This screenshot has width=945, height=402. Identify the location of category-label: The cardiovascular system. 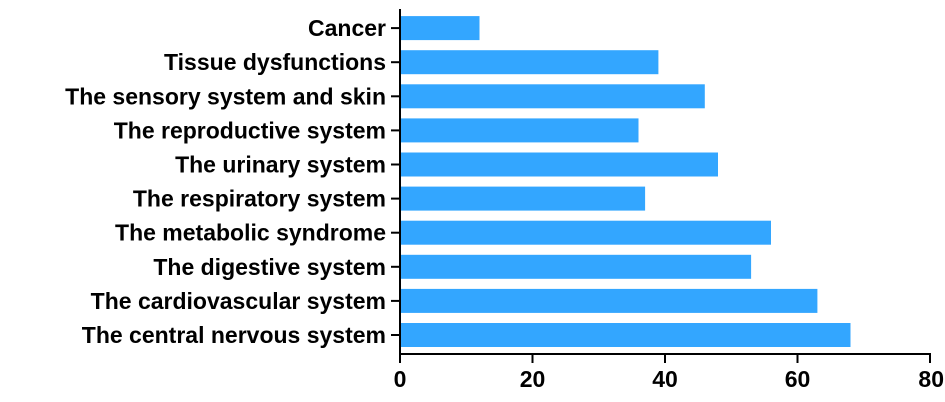
(238, 301).